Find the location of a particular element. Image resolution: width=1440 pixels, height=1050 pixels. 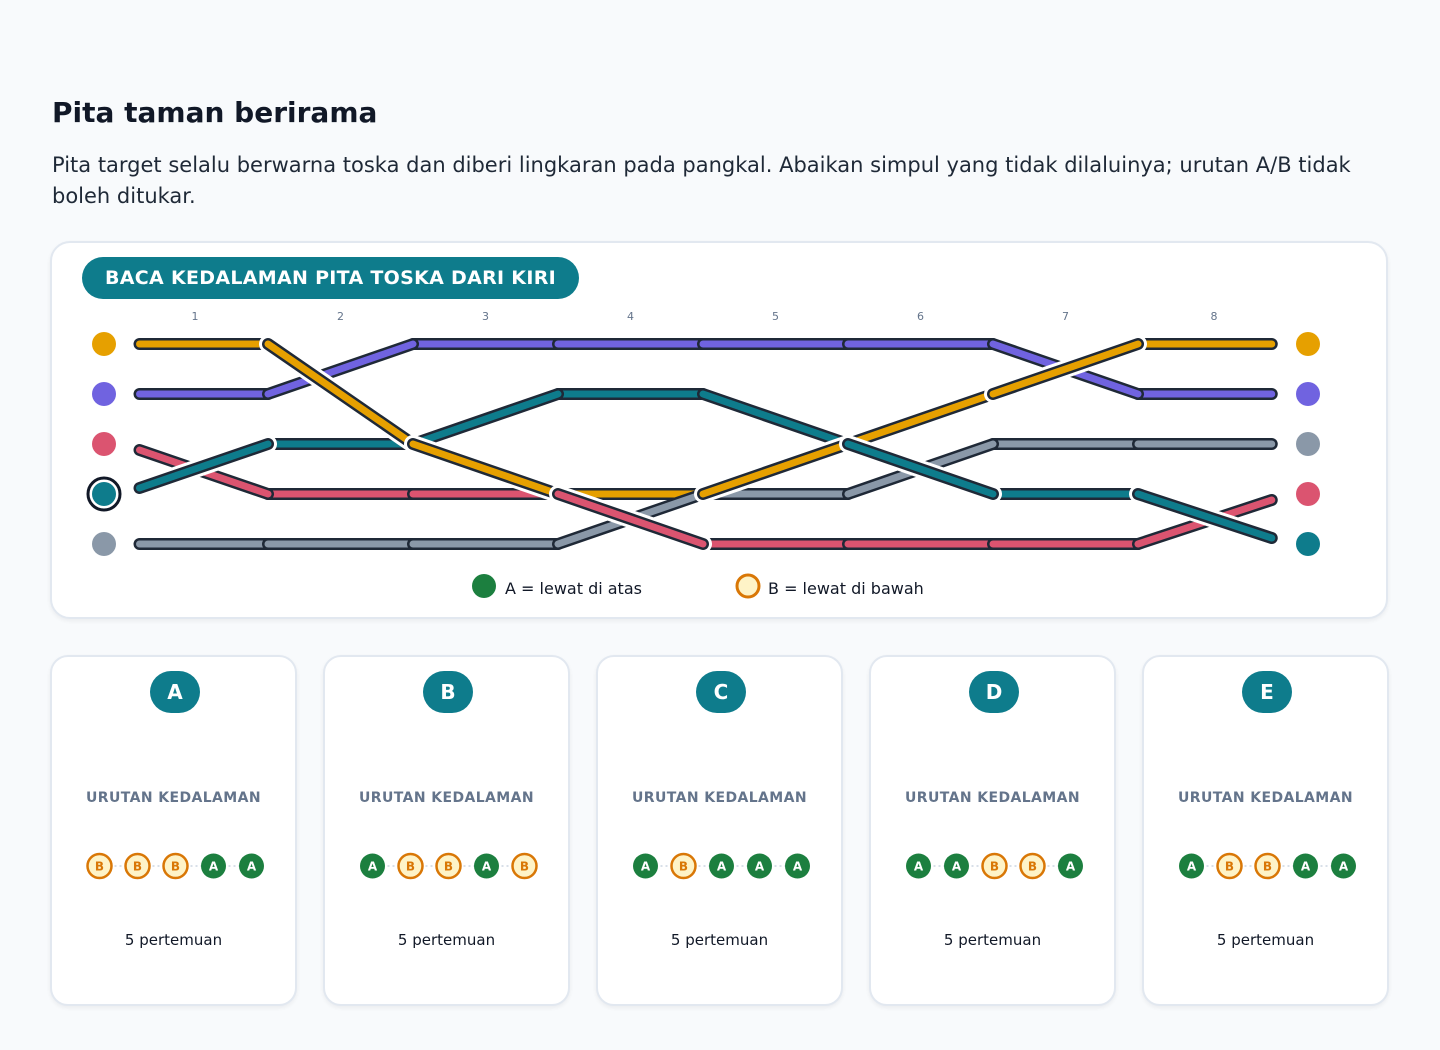

column-label: 5 is located at coordinates (775, 316).